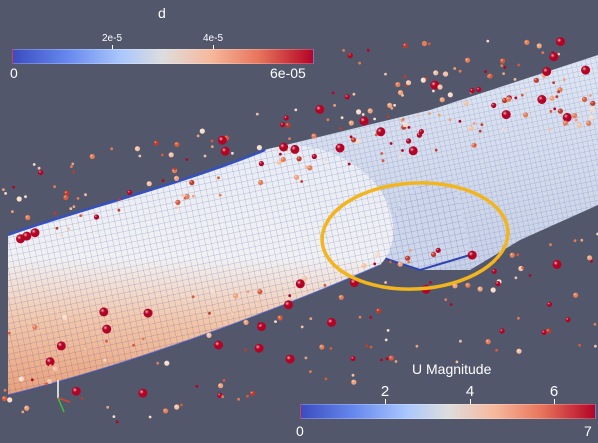 The width and height of the screenshot is (598, 443). I want to click on scalar-bar-u-tick-3: 6, so click(554, 391).